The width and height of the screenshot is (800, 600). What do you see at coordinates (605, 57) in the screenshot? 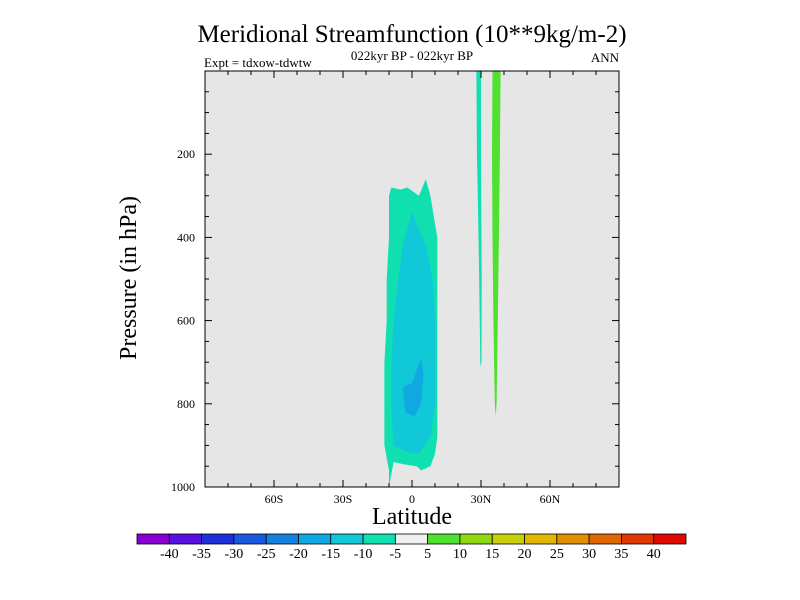
I see `chart-subtitle-right: ANN` at bounding box center [605, 57].